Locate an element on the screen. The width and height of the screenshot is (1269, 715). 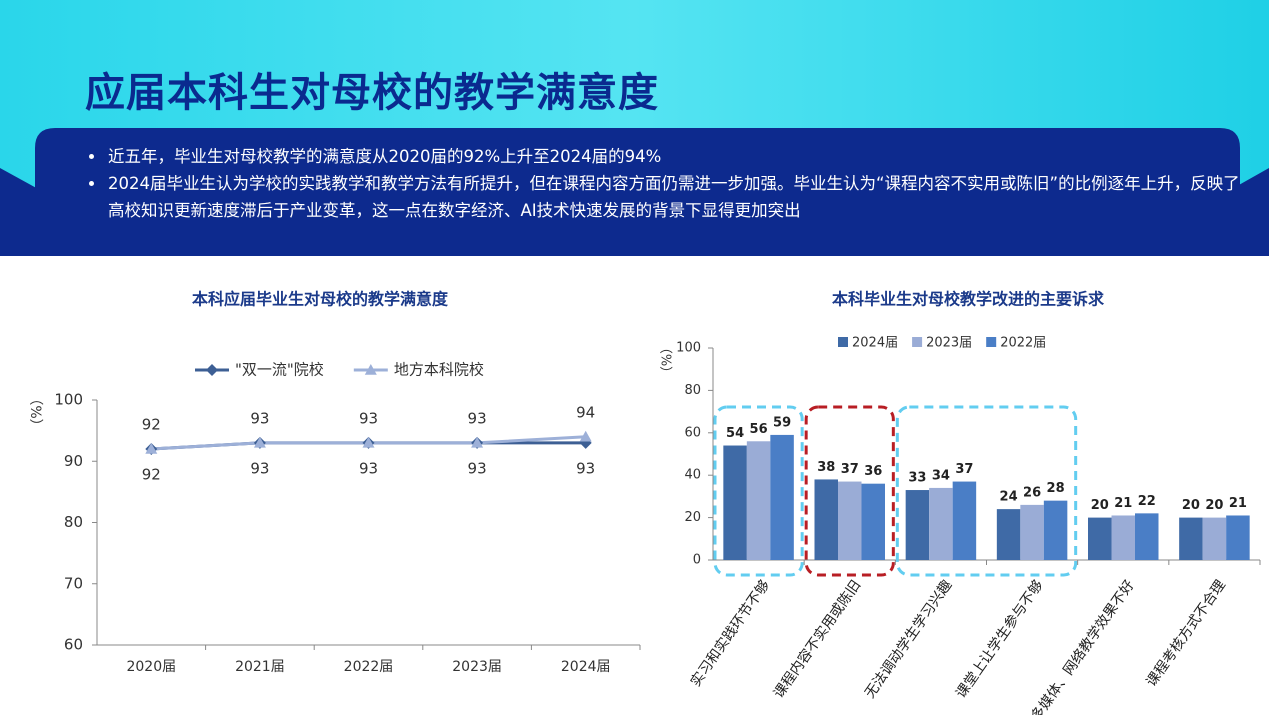
data-label: 56 is located at coordinates (759, 429).